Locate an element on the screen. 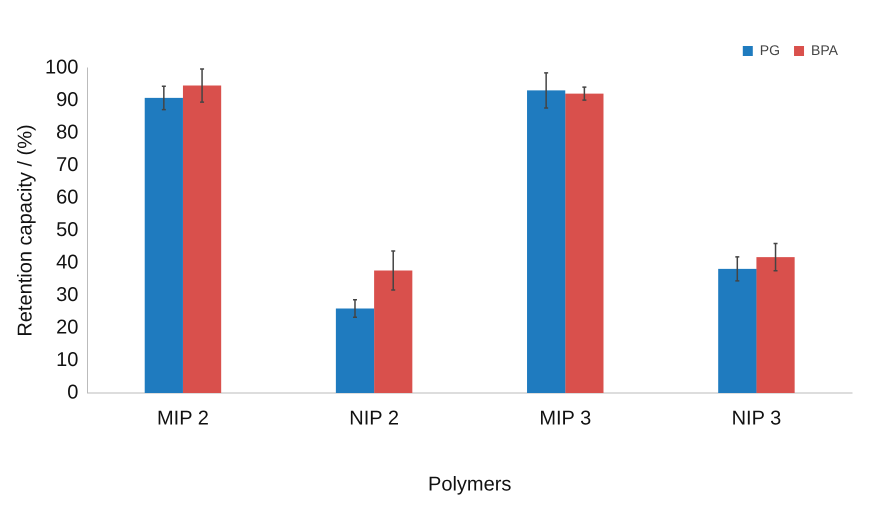 The width and height of the screenshot is (872, 506). y-tick-label: 90 is located at coordinates (67, 100).